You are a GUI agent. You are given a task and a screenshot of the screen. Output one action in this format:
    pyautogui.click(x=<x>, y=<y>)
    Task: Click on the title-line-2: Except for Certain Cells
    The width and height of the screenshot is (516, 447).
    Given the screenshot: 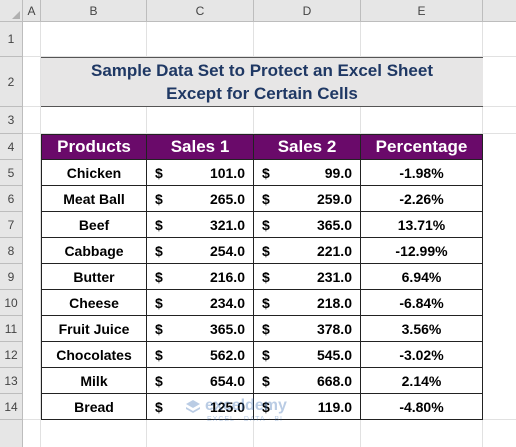 What is the action you would take?
    pyautogui.click(x=262, y=93)
    